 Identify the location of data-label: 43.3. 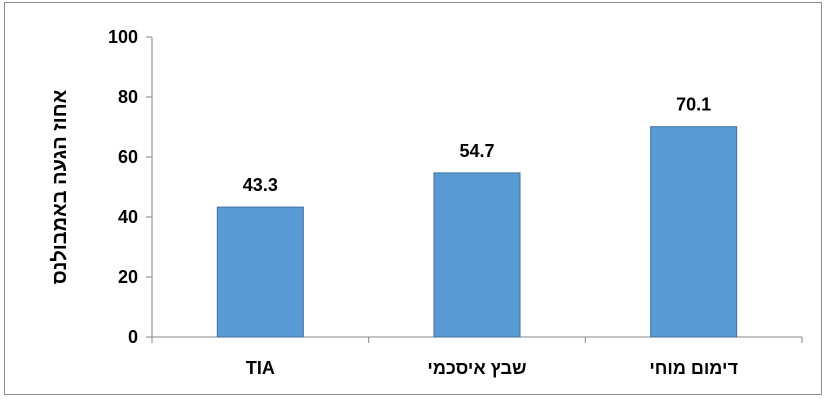
(260, 185).